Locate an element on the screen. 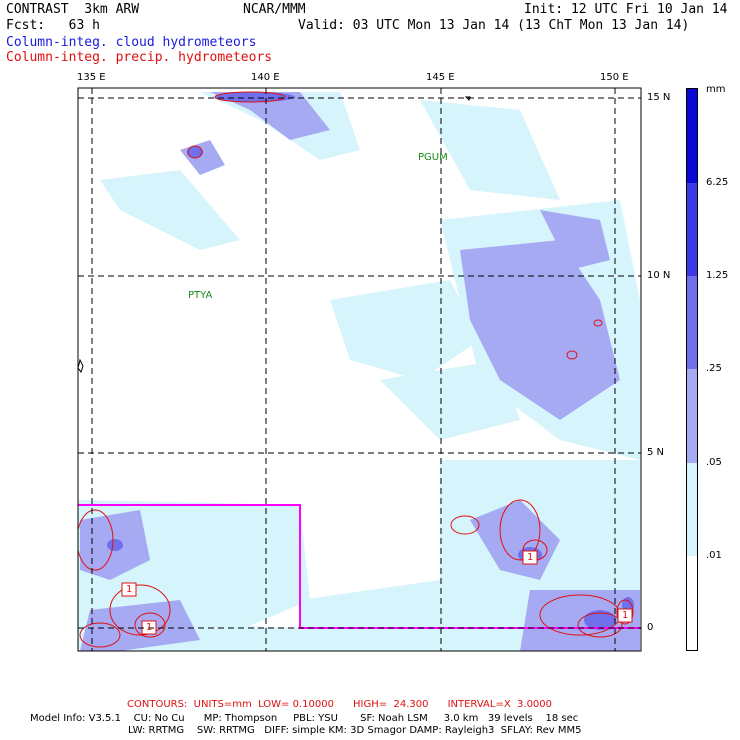  island-outline is located at coordinates (81, 366).